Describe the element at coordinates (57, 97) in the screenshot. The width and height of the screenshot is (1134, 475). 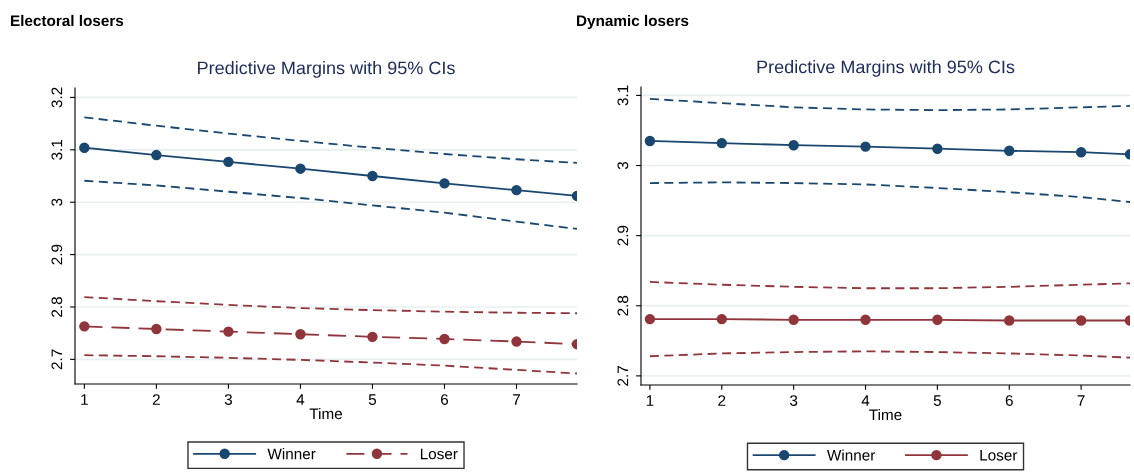
I see `y-tick-label: 3.2` at that location.